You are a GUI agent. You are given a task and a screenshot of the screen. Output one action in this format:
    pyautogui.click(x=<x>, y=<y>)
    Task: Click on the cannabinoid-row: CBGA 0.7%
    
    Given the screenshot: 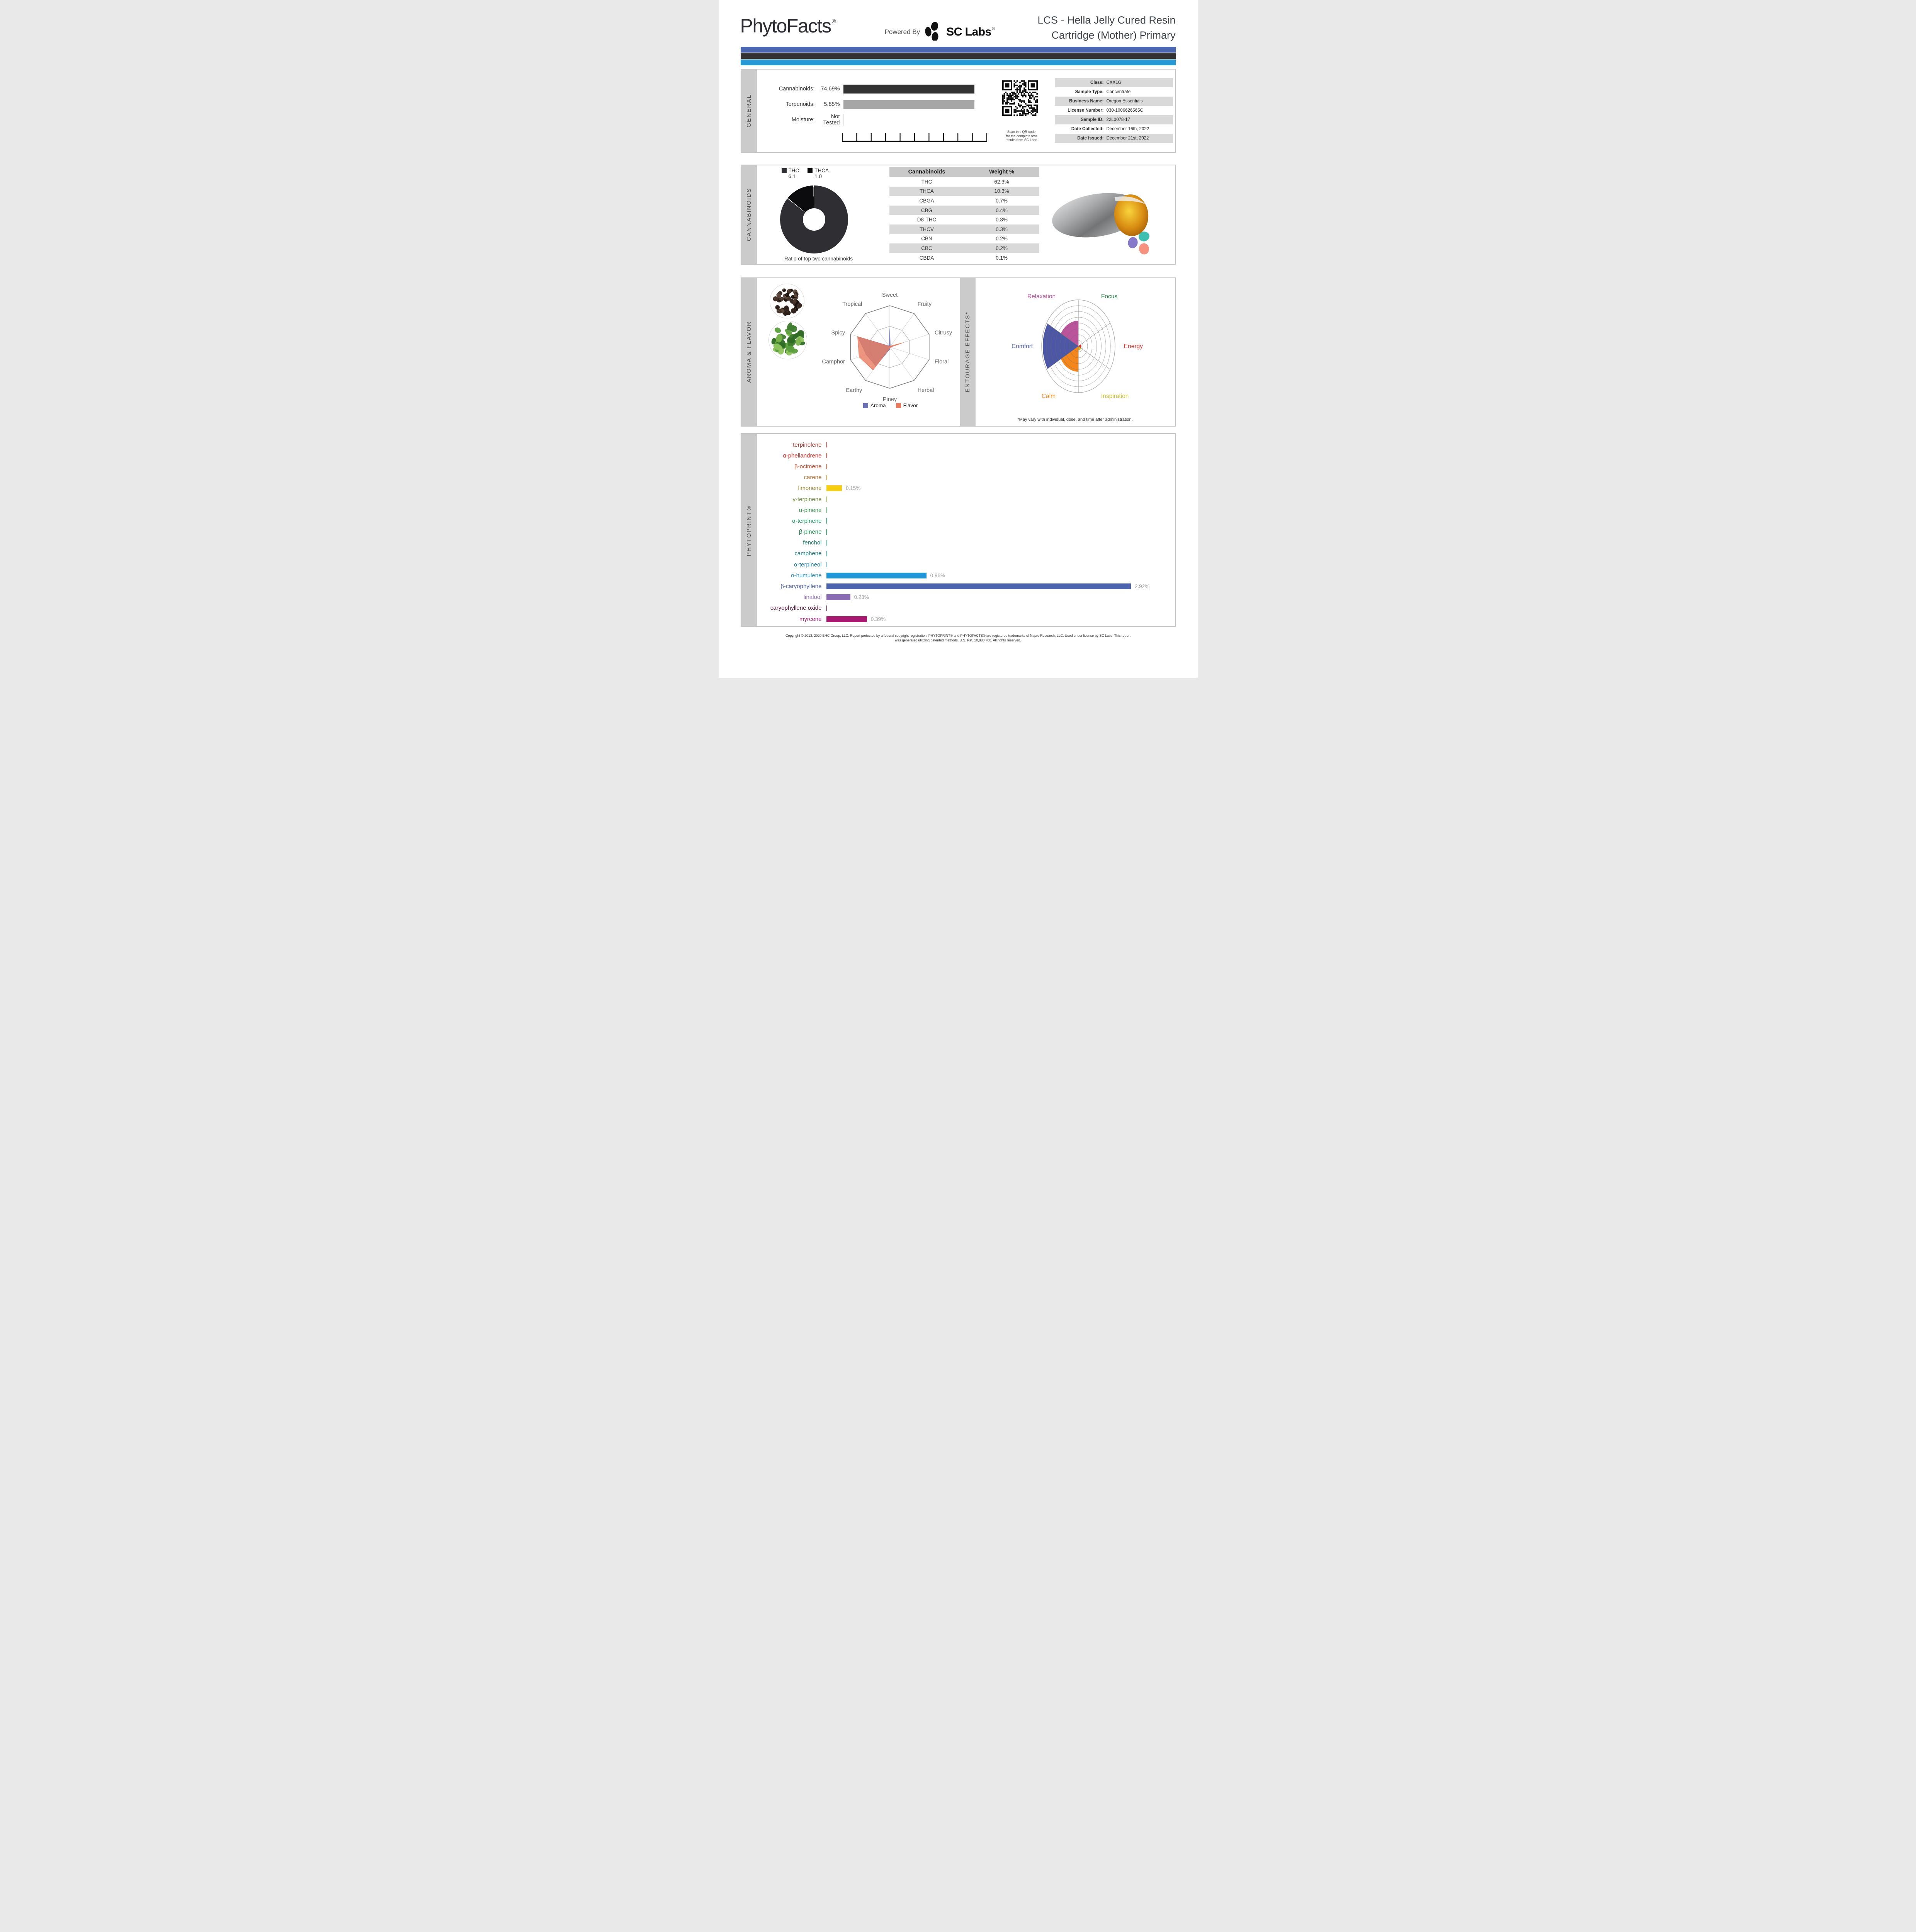 What is the action you would take?
    pyautogui.click(x=964, y=201)
    